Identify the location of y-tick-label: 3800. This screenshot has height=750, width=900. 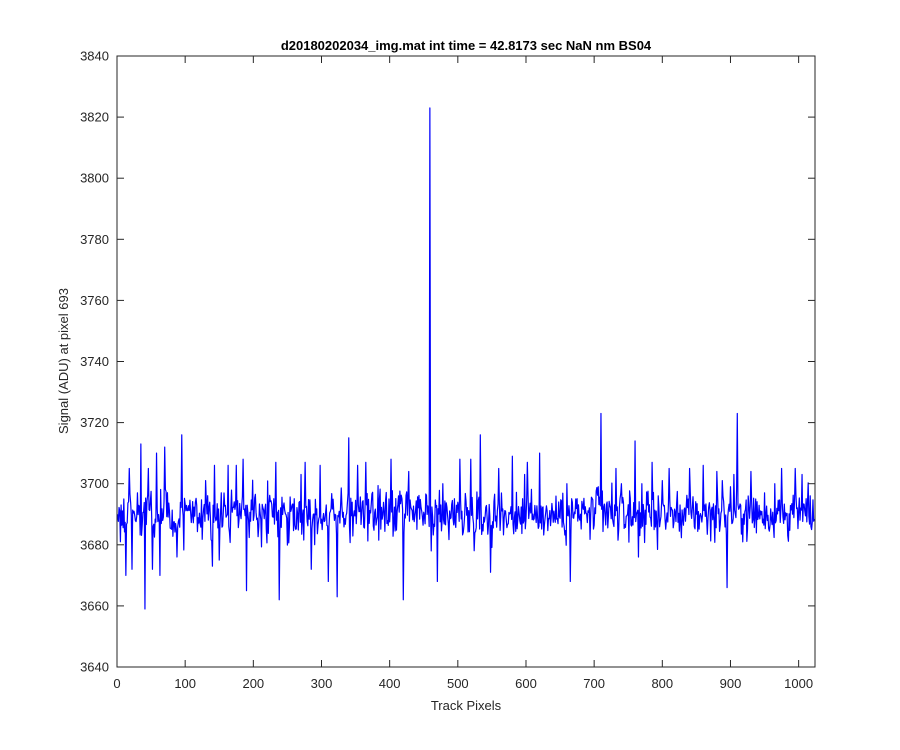
(94, 178).